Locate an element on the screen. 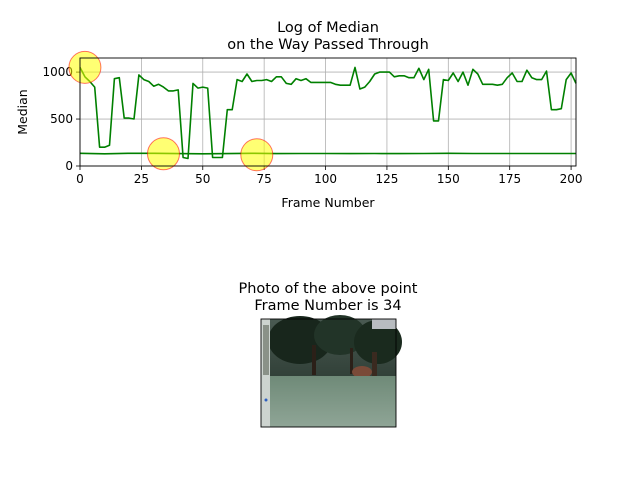 This screenshot has width=640, height=480. x-tick-label: 100 is located at coordinates (325, 179).